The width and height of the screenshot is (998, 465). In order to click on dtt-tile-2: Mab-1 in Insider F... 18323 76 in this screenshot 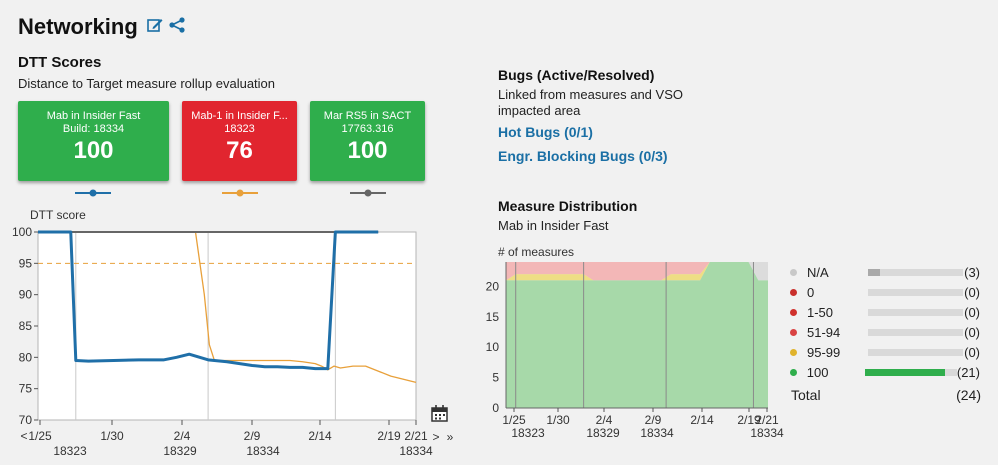, I will do `click(239, 141)`.